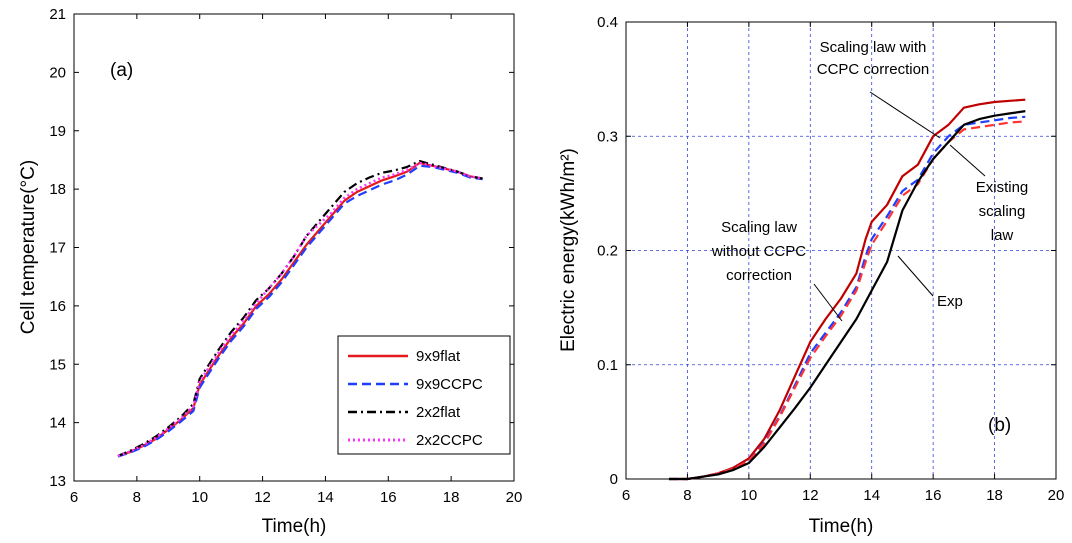  Describe the element at coordinates (879, 89) in the screenshot. I see `annotation-scaling-with-ccpc: Scaling law with CCPC correction` at that location.